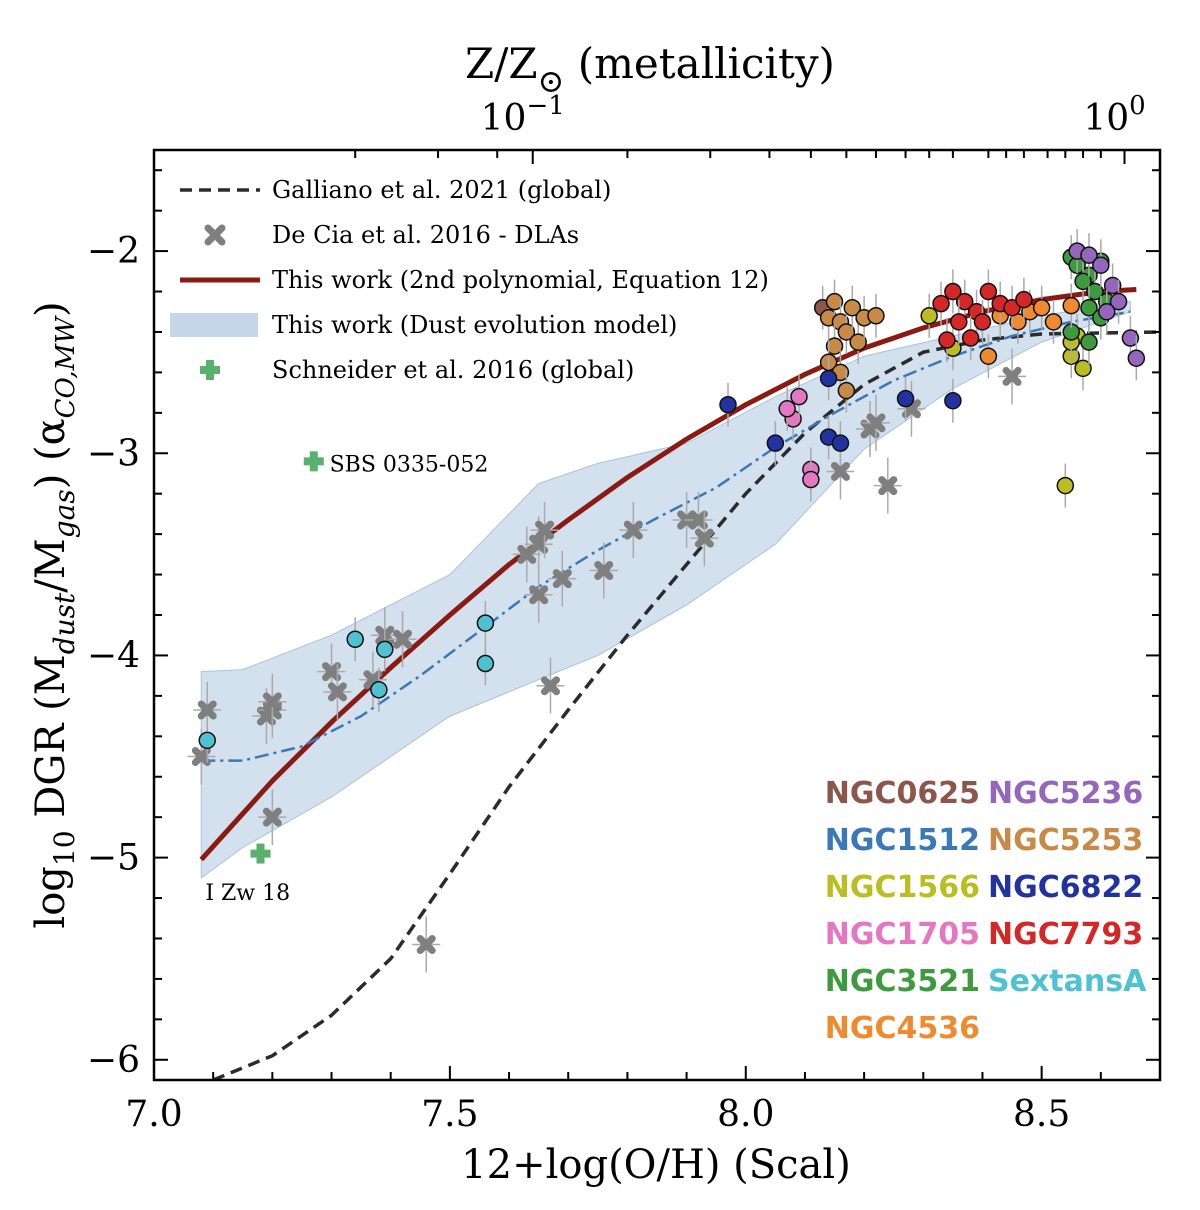 The image size is (1200, 1210). What do you see at coordinates (902, 793) in the screenshot?
I see `galaxy-label-ngc0625: NGC0625` at bounding box center [902, 793].